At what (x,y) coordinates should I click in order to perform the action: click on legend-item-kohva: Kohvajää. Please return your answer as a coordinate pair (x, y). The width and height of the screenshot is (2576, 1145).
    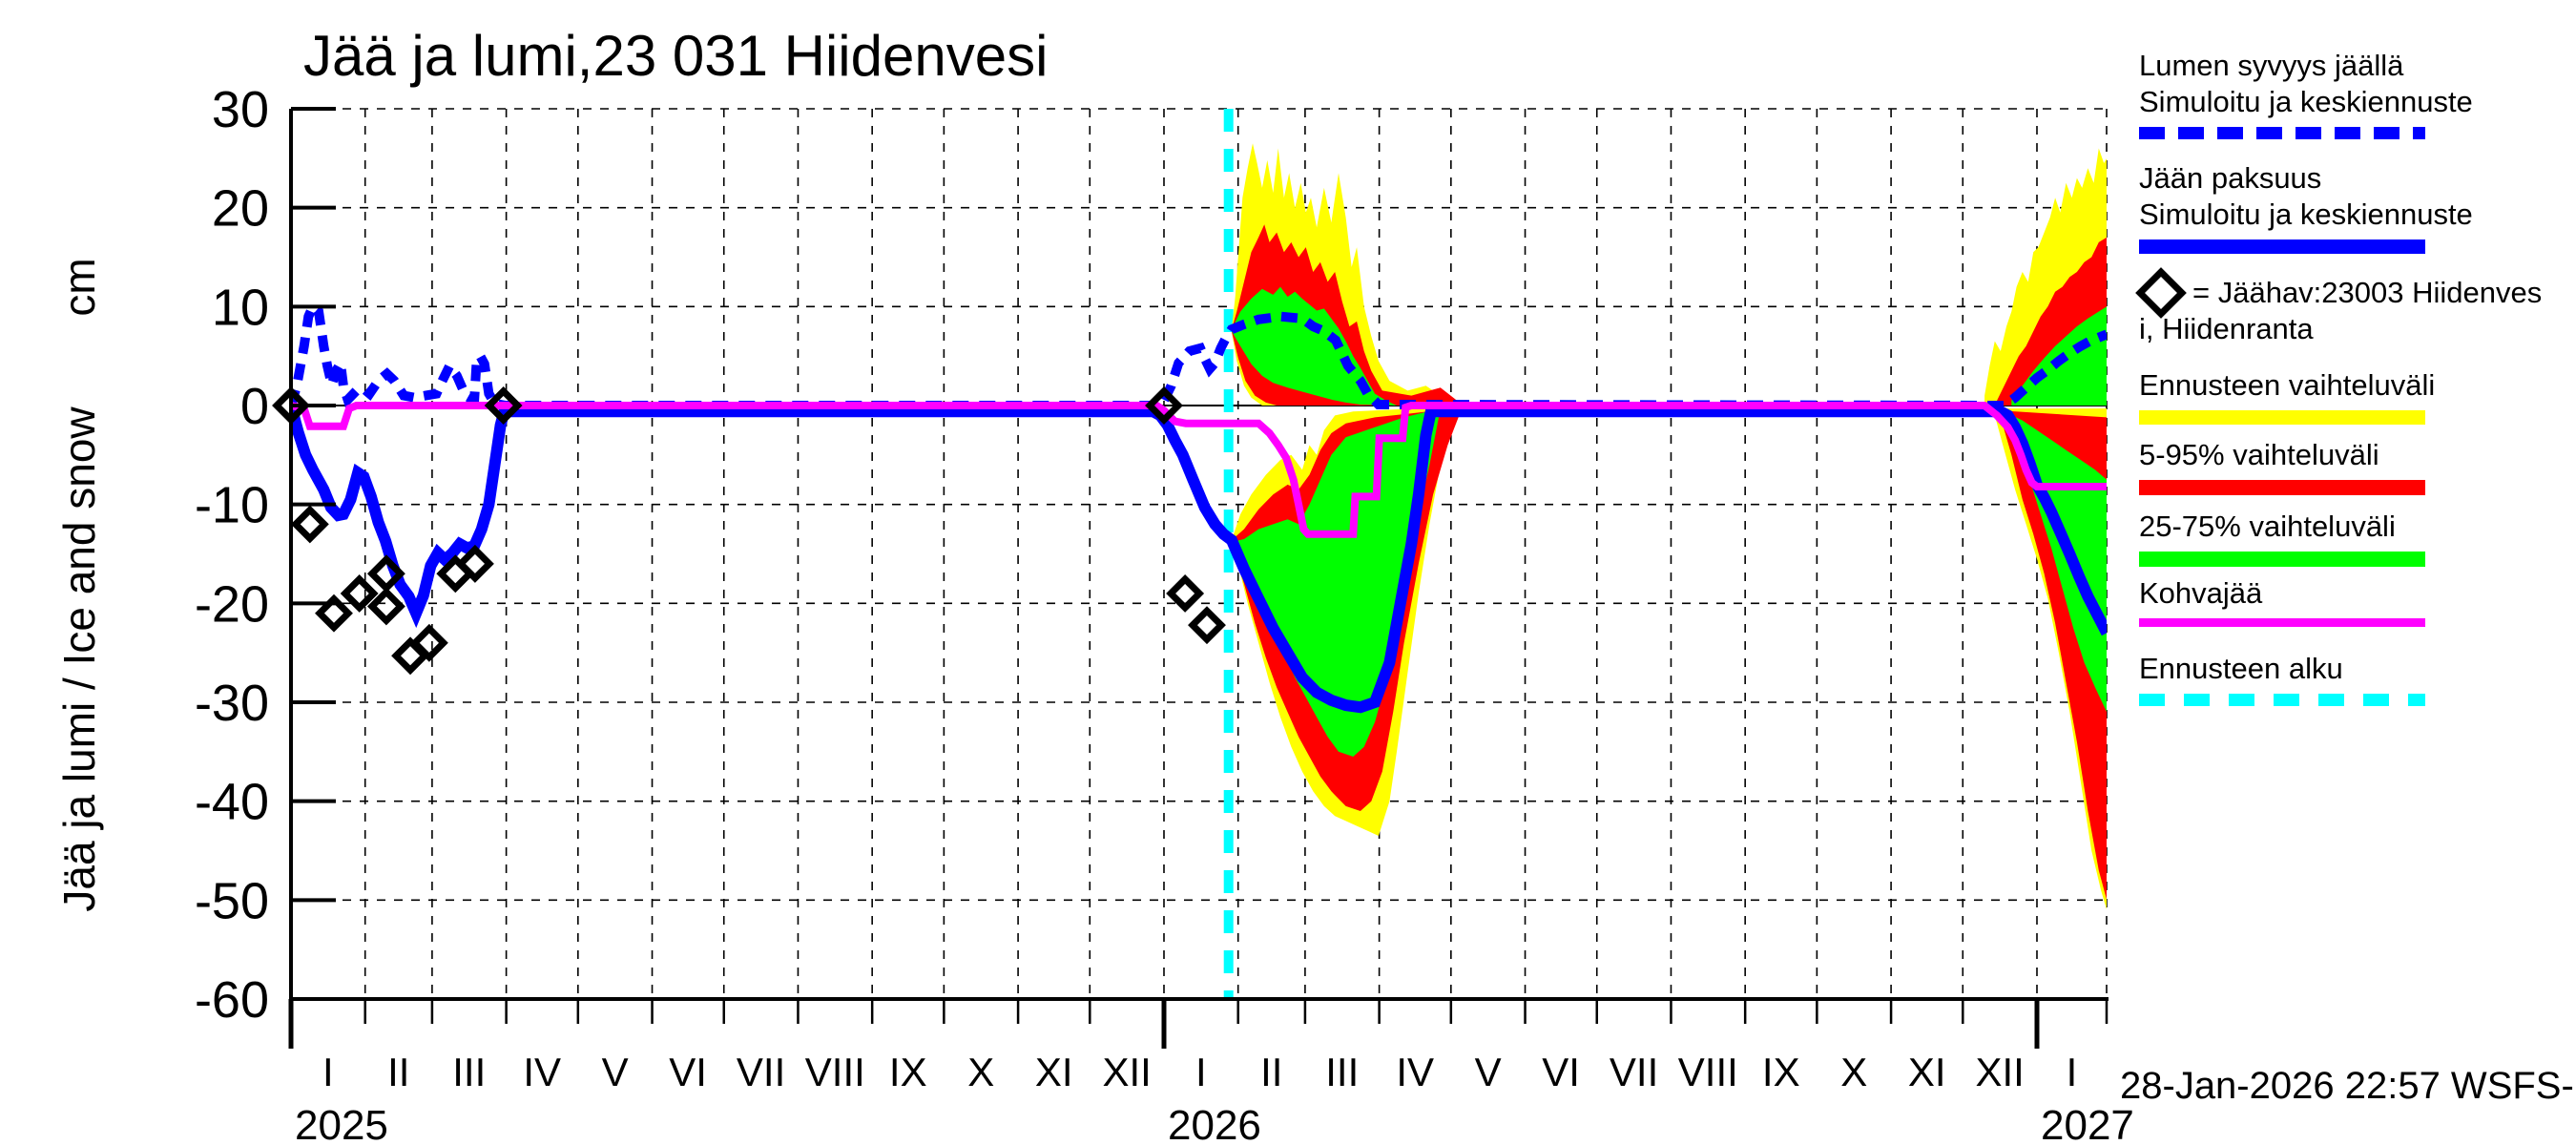
    Looking at the image, I should click on (2356, 601).